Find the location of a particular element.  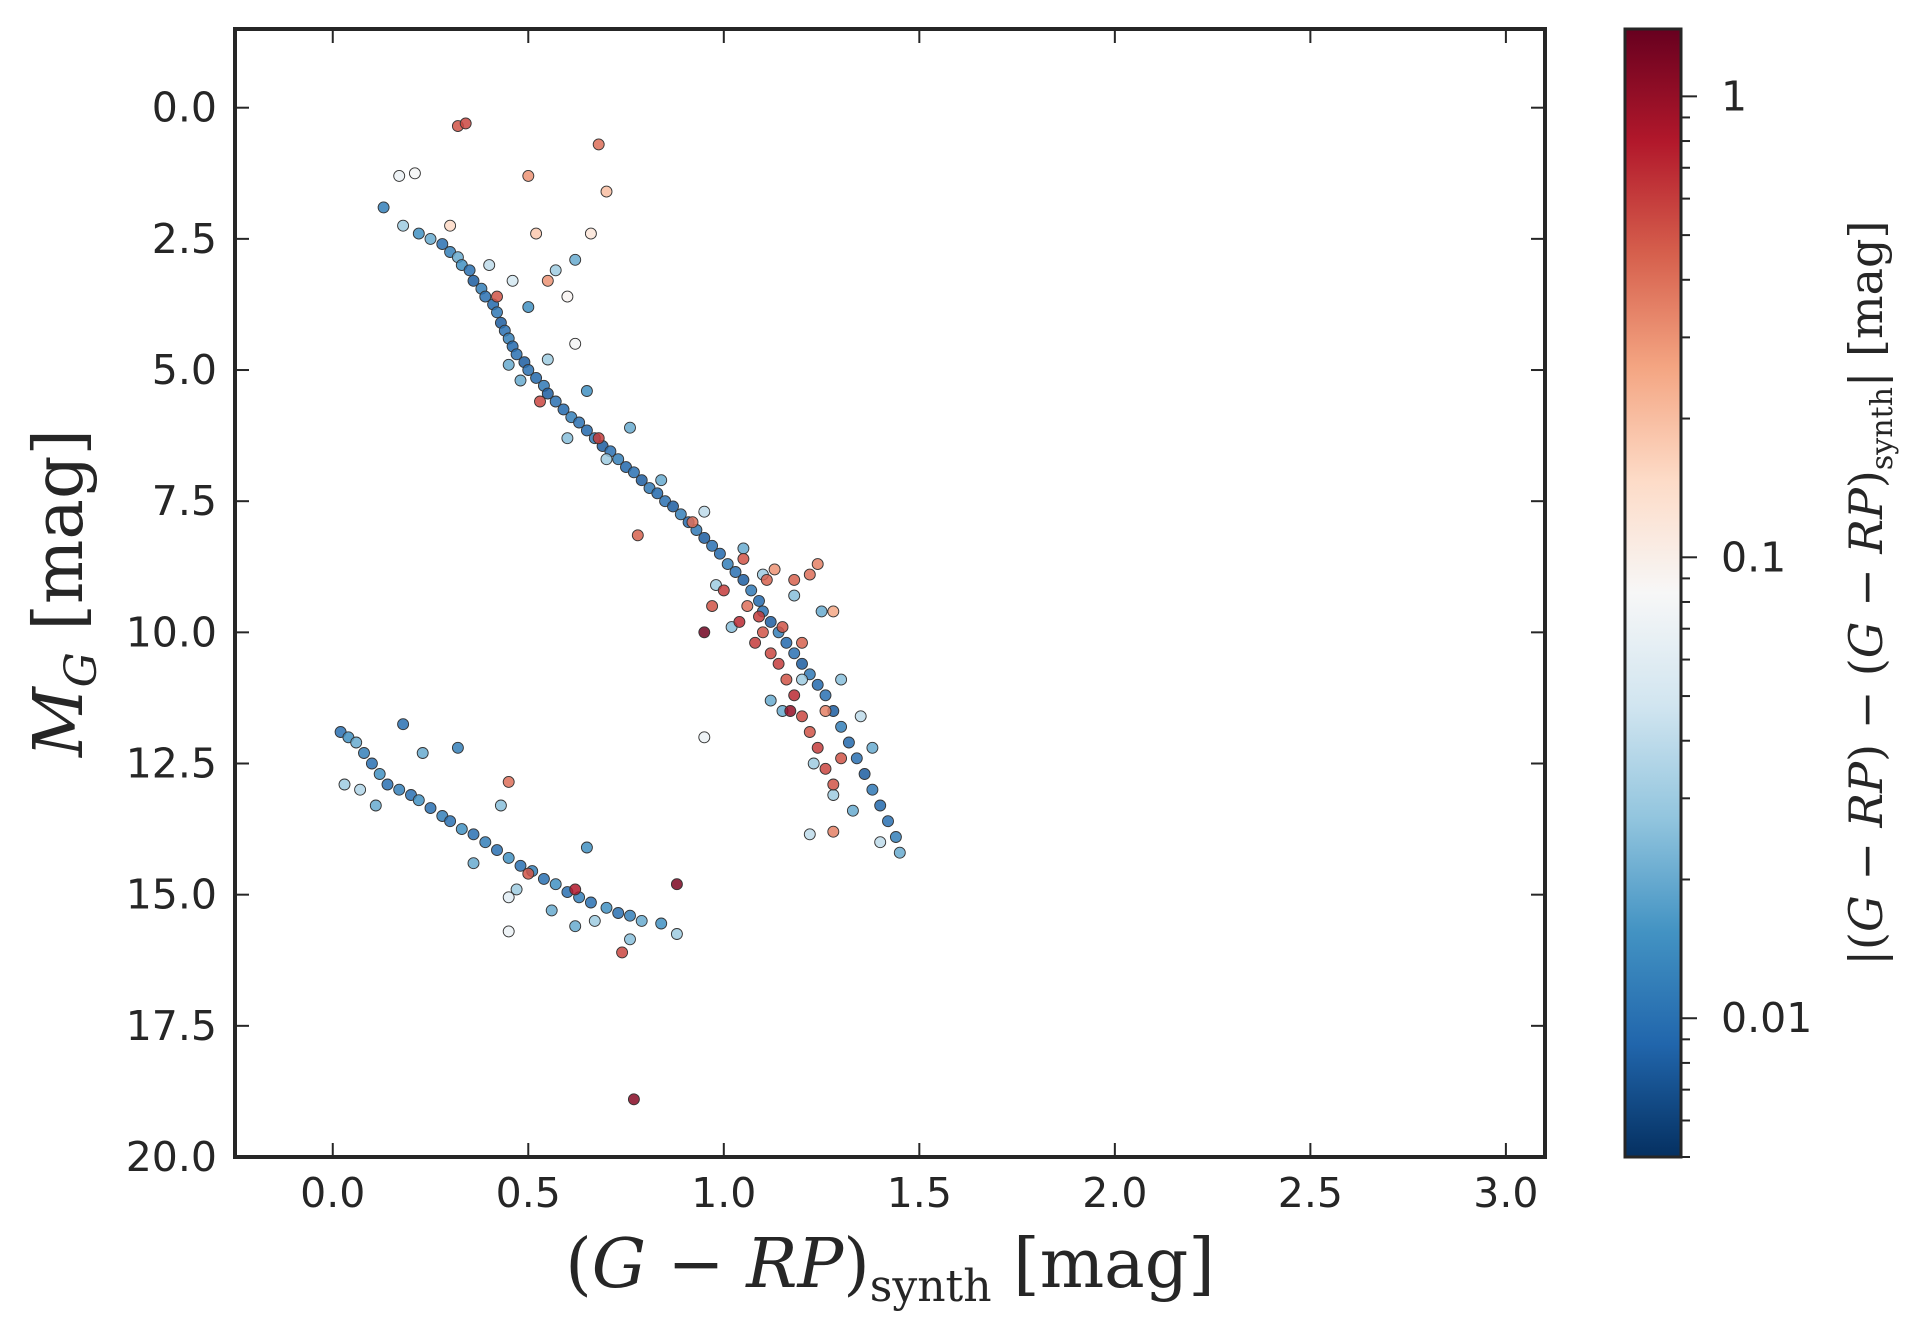

colorbar-tick-label: 0.01 is located at coordinates (1766, 1018).